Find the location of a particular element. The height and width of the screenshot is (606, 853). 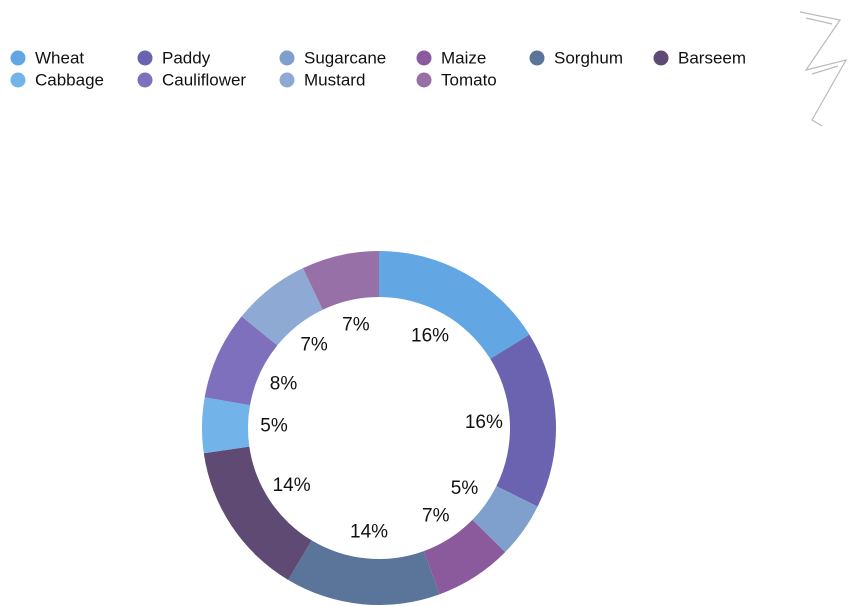

legend-label: Paddy is located at coordinates (186, 57).